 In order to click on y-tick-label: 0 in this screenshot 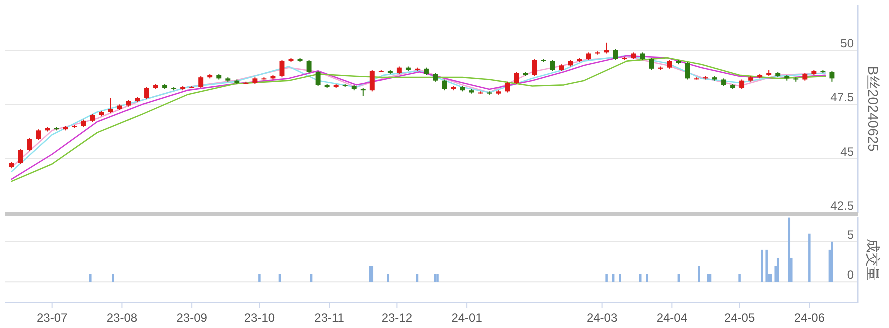, I will do `click(850, 275)`.